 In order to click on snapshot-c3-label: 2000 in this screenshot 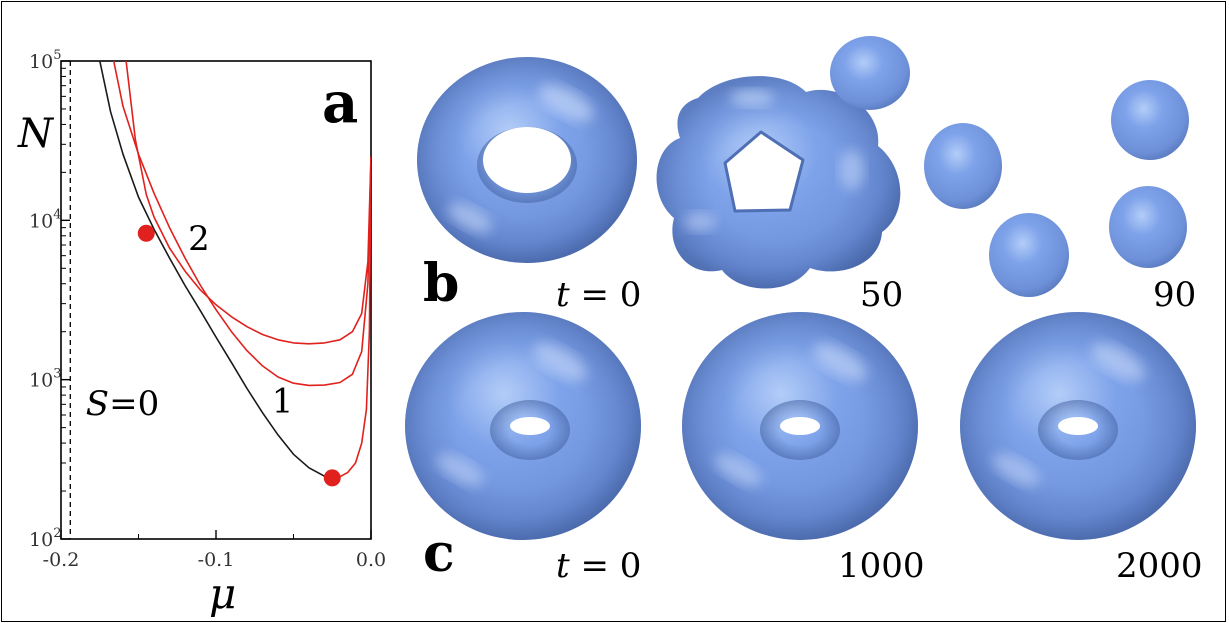, I will do `click(1159, 566)`.